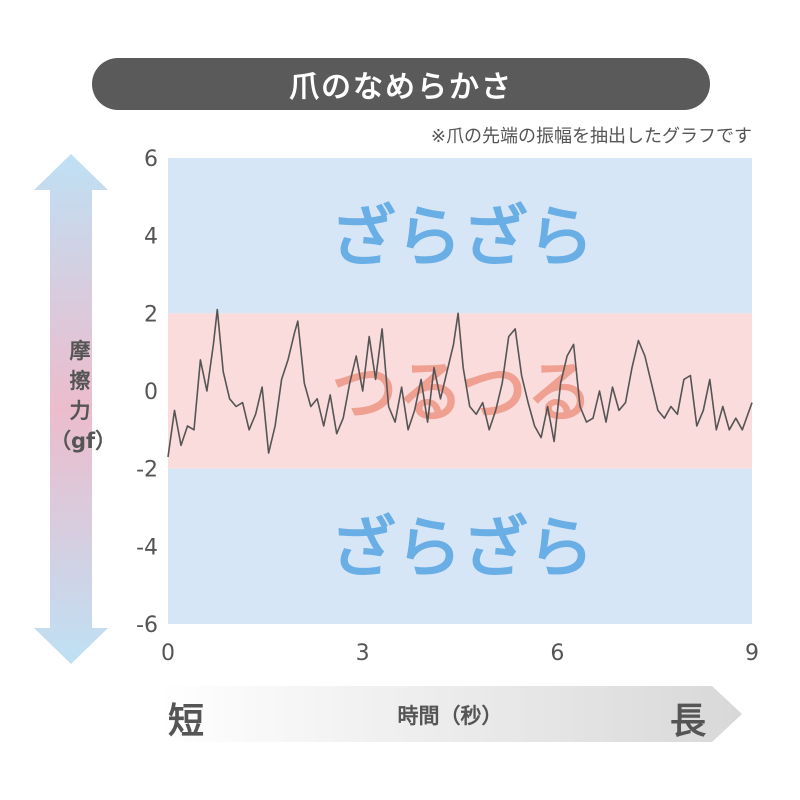  What do you see at coordinates (80, 351) in the screenshot?
I see `y-axis-label-line: 摩` at bounding box center [80, 351].